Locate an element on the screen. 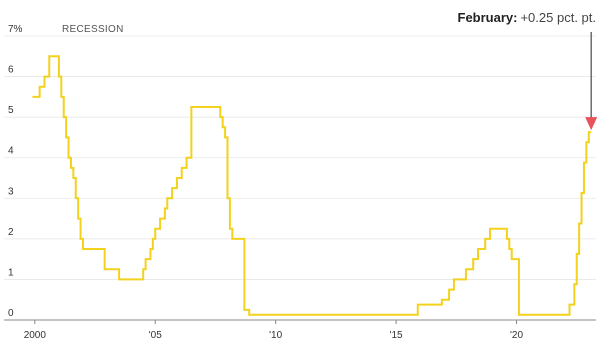 This screenshot has height=341, width=600. y-tick-label: 3 is located at coordinates (11, 191).